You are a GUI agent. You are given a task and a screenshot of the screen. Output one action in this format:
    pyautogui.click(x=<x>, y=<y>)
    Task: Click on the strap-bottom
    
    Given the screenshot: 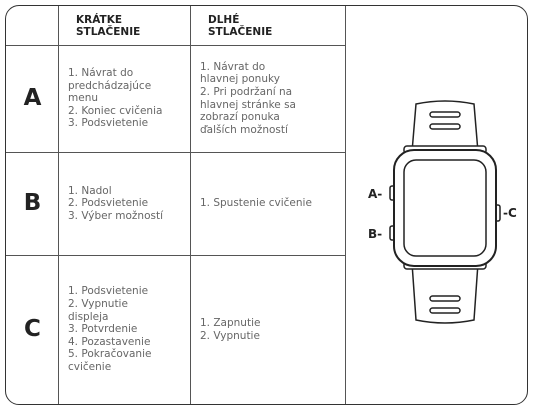 What is the action you would take?
    pyautogui.click(x=445, y=293)
    